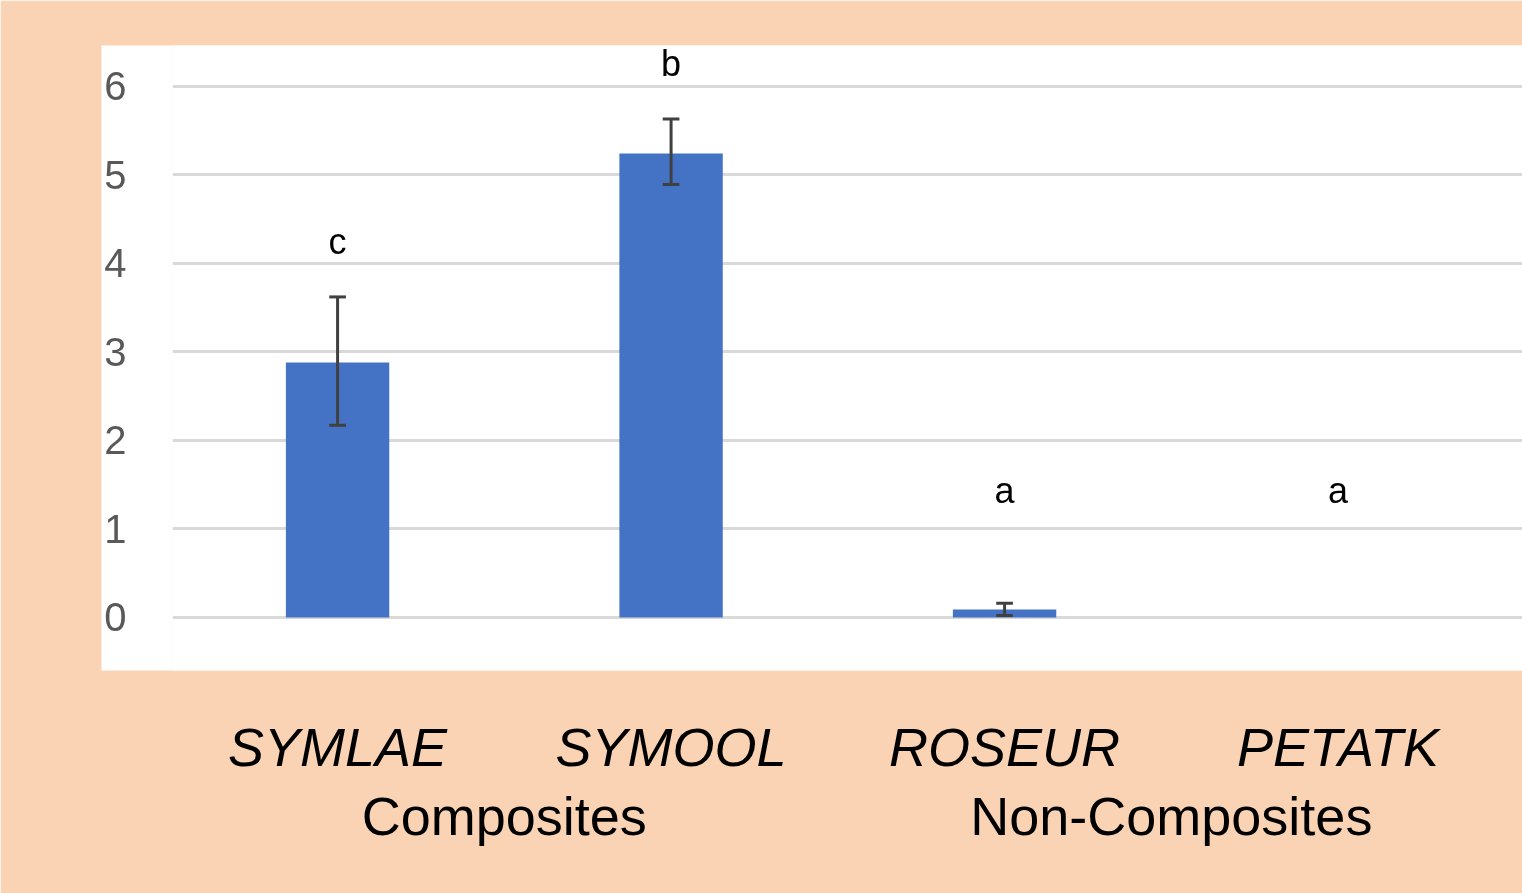 Image resolution: width=1522 pixels, height=893 pixels. I want to click on x-tick-label: SYMOOL, so click(671, 746).